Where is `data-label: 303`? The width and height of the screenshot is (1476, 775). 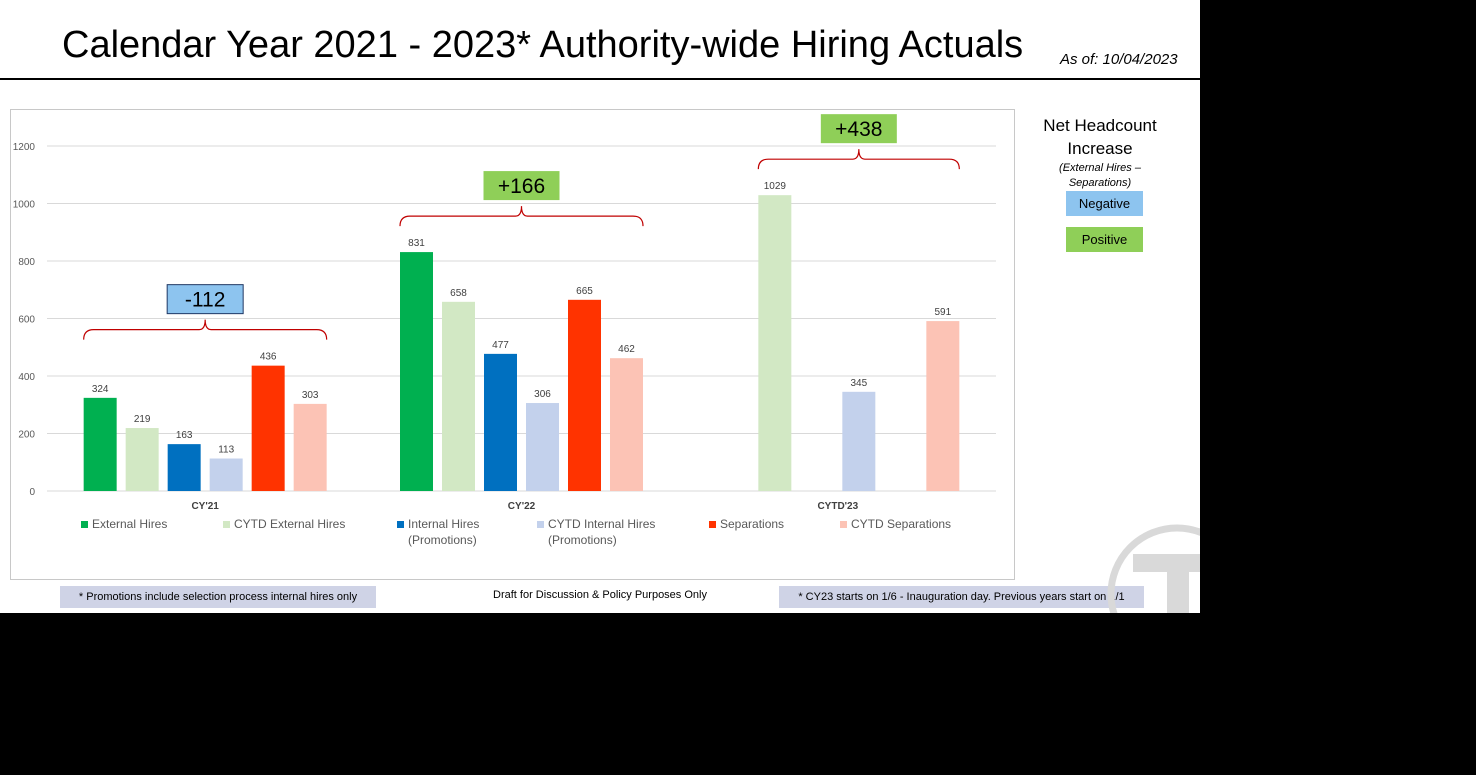 data-label: 303 is located at coordinates (310, 395).